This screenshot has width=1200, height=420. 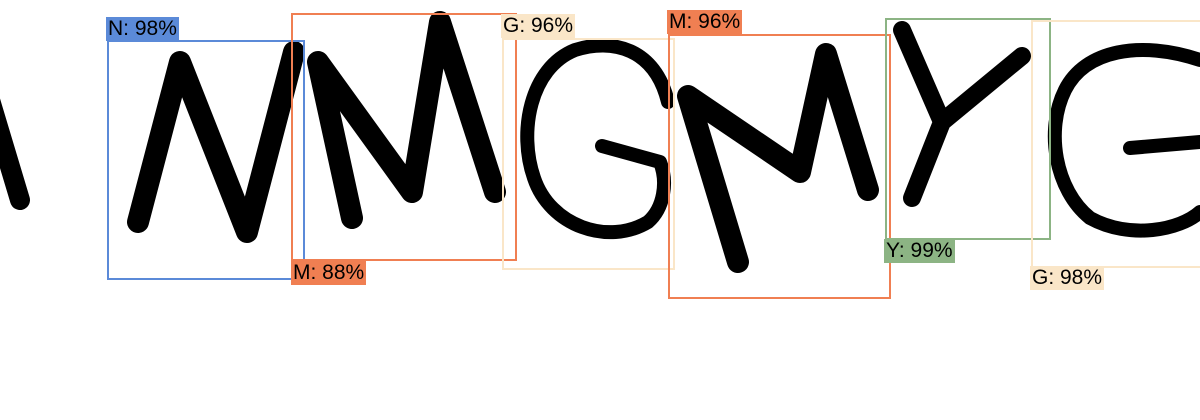 What do you see at coordinates (329, 273) in the screenshot?
I see `detection-label-m-first: M: 88%` at bounding box center [329, 273].